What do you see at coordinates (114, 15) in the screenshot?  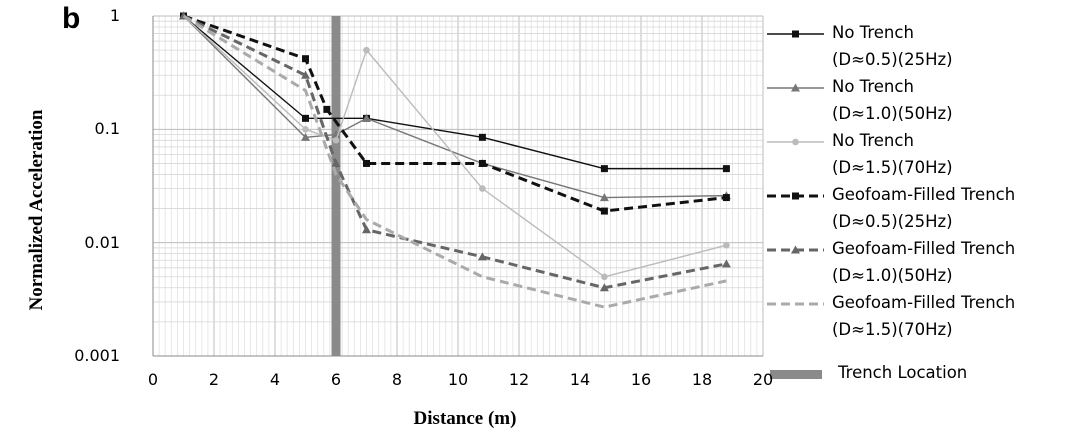 I see `y-tick-label: 1` at bounding box center [114, 15].